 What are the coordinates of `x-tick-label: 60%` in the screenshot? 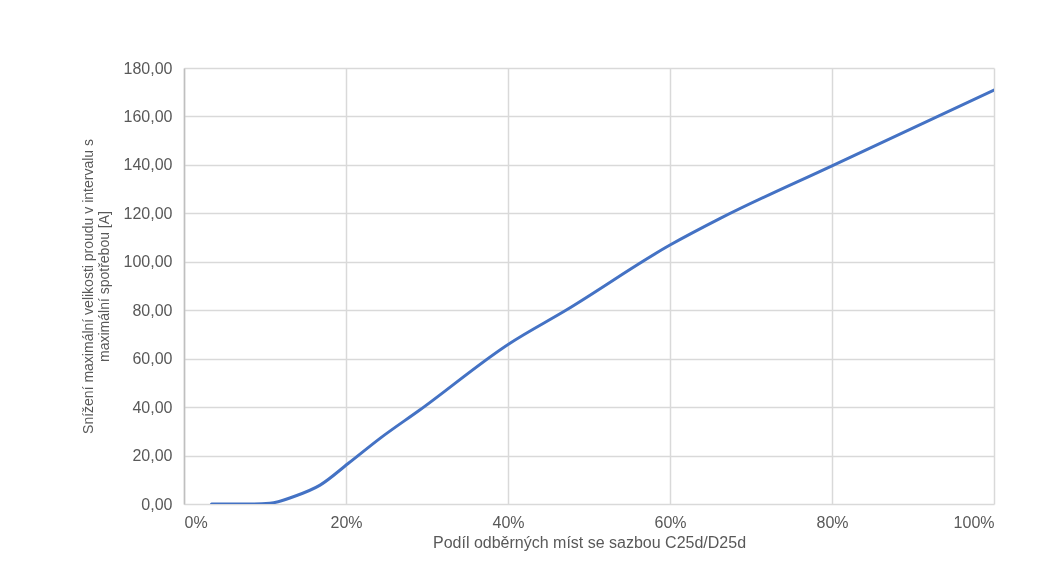 It's located at (670, 522).